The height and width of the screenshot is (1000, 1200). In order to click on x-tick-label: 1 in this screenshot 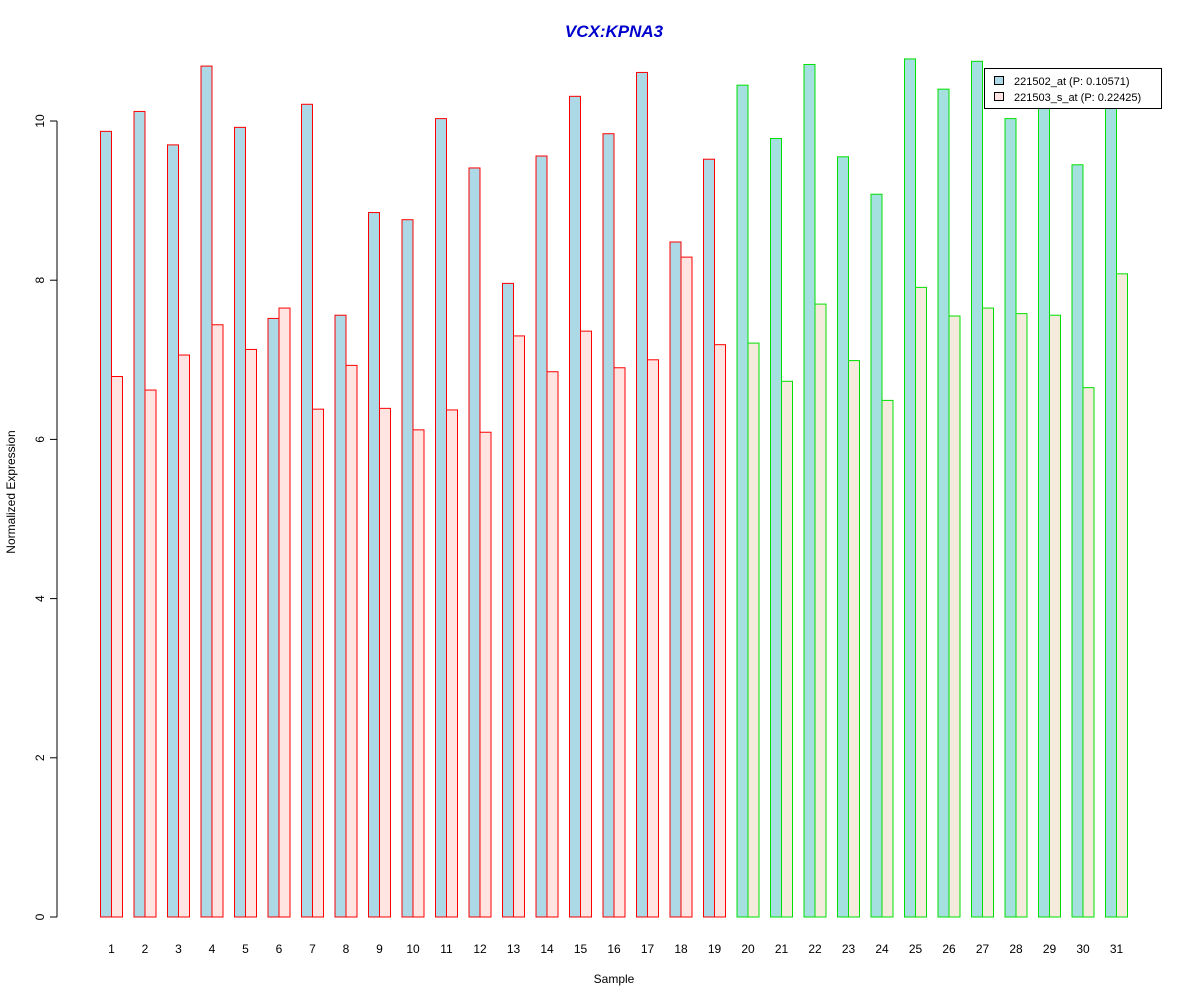, I will do `click(111, 949)`.